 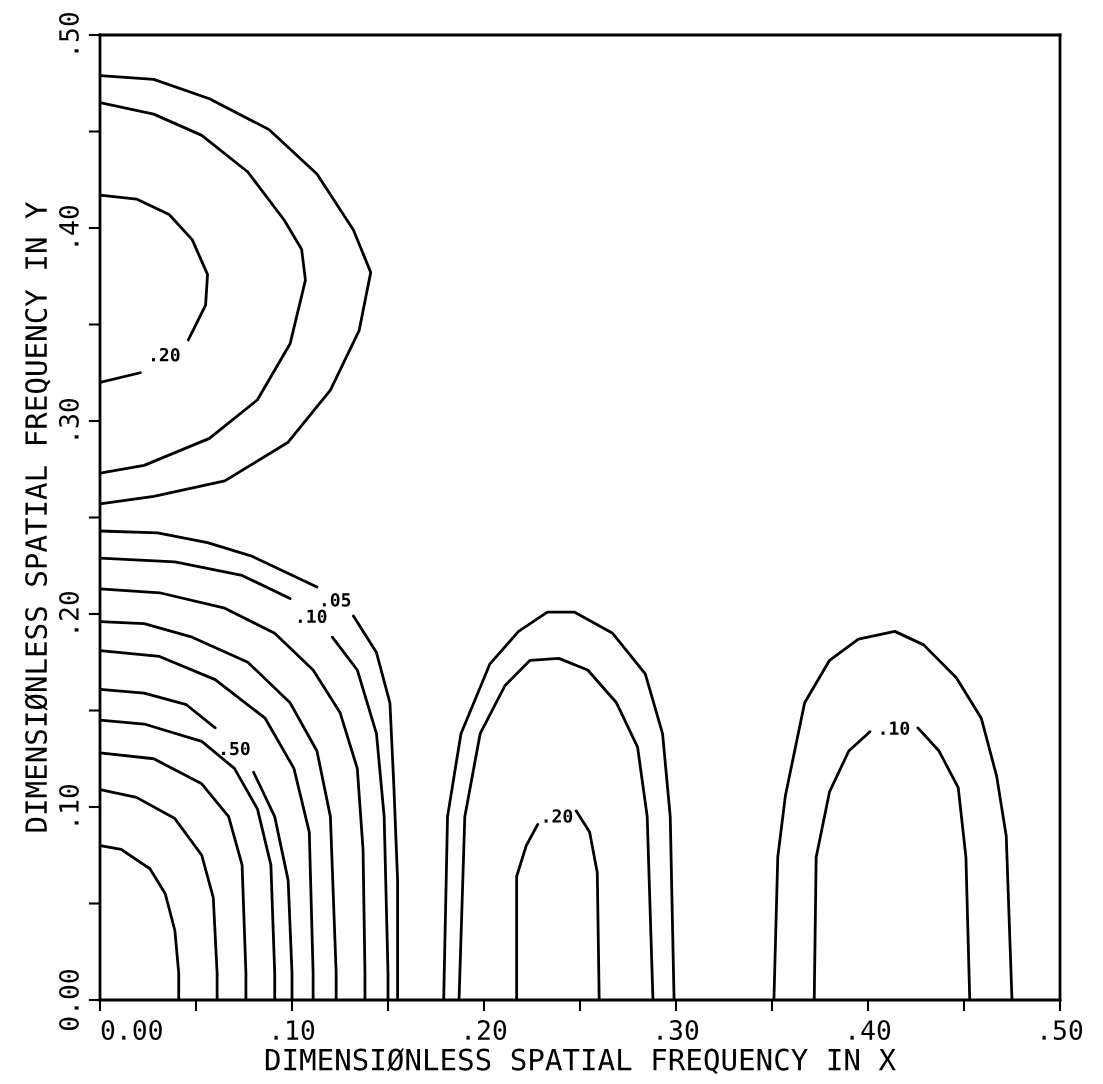 What do you see at coordinates (68, 804) in the screenshot?
I see `y-tick-label: .10` at bounding box center [68, 804].